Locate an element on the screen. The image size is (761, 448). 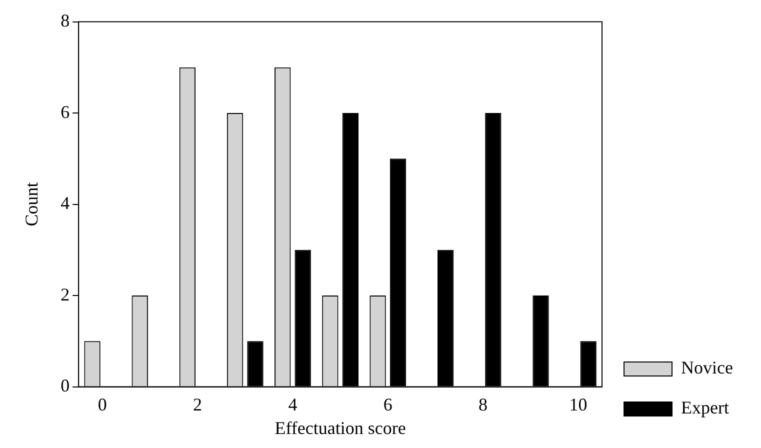
y-tick-label: 6 is located at coordinates (65, 112).